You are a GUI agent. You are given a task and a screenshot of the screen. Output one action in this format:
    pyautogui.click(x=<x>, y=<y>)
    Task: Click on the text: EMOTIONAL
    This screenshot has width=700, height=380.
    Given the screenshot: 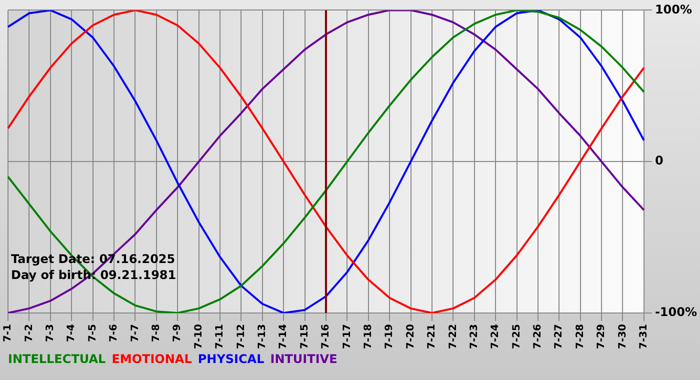 What is the action you would take?
    pyautogui.click(x=152, y=359)
    